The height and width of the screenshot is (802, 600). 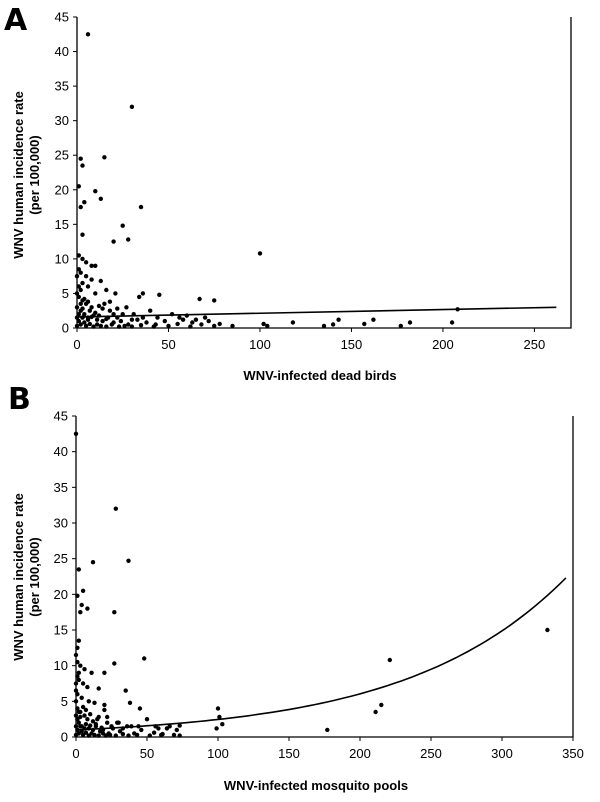 I want to click on panel-b-y-tick-label: 35, so click(x=61, y=487).